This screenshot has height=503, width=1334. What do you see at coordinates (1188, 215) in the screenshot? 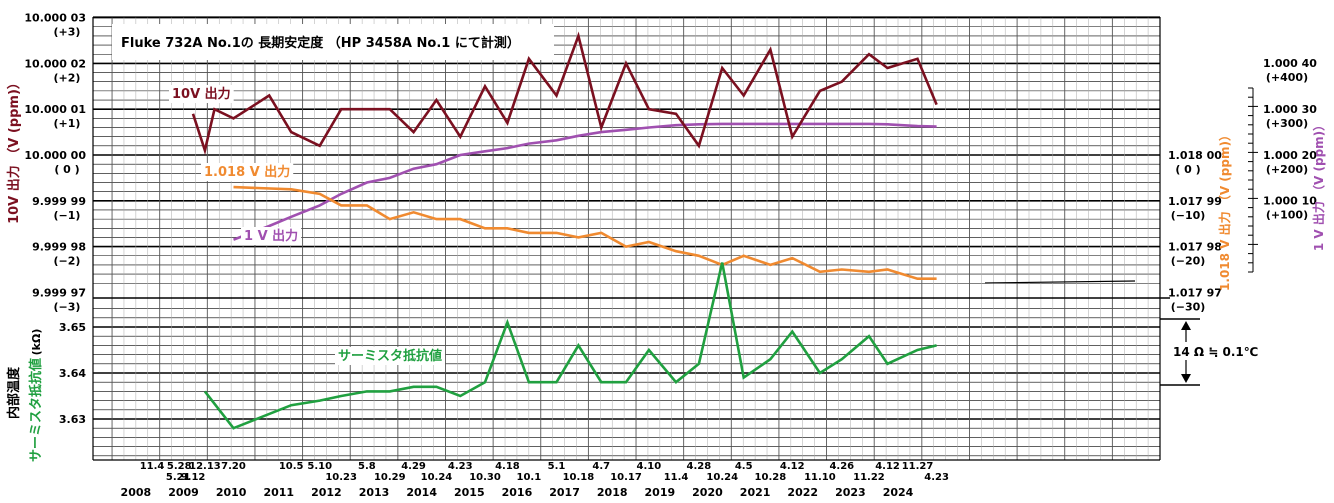
I see `y2-tick-sublabel: (−10)` at bounding box center [1188, 215].